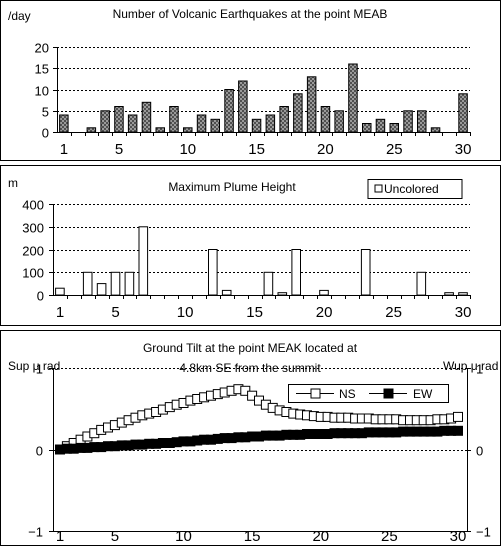 This screenshot has height=546, width=501. Describe the element at coordinates (33, 228) in the screenshot. I see `plume-ytick-label: 300` at that location.